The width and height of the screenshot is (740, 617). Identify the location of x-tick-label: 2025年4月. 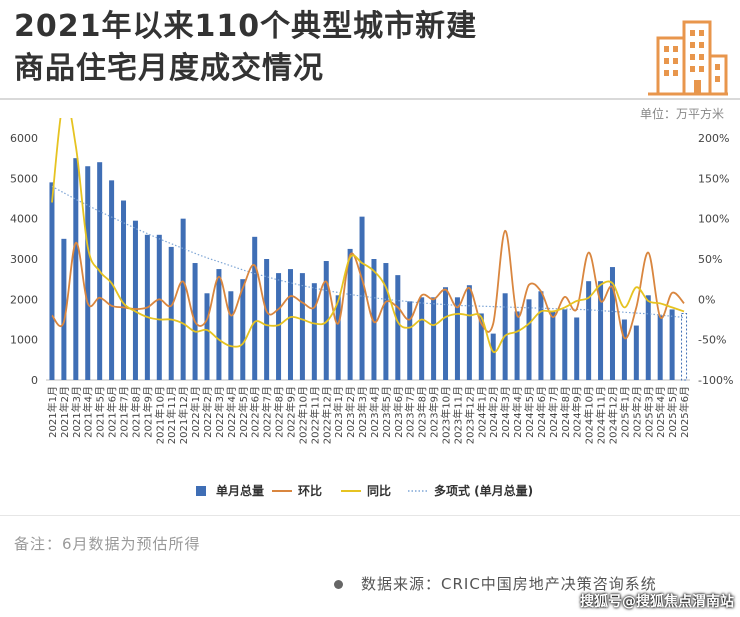
(660, 412).